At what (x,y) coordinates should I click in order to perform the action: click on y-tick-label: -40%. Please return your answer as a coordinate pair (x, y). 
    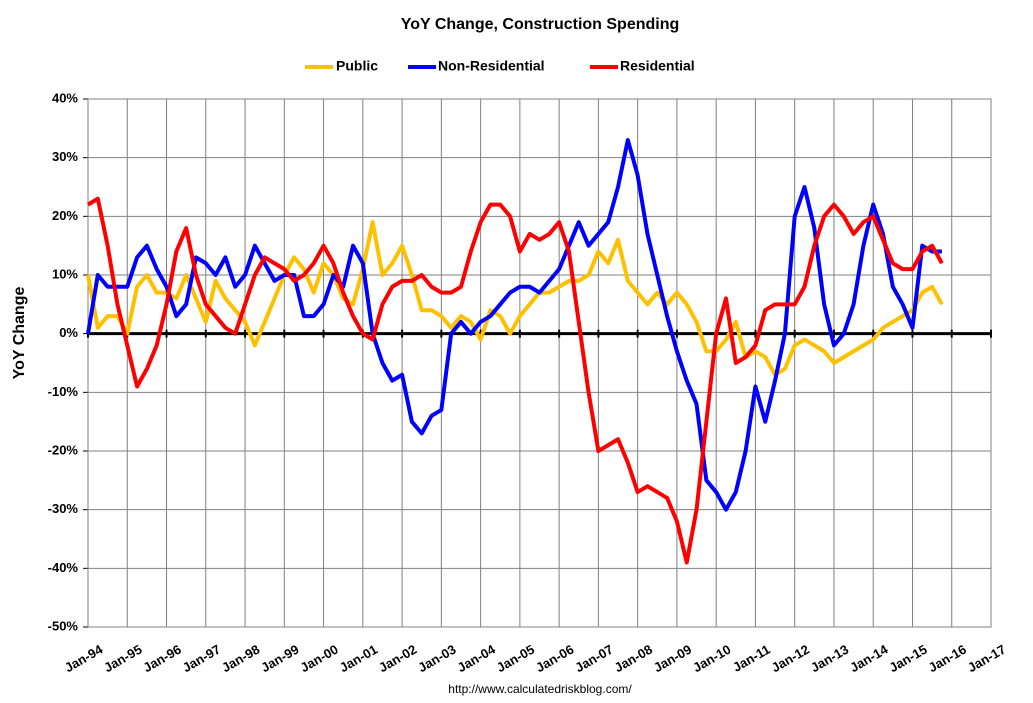
    Looking at the image, I should click on (63, 567).